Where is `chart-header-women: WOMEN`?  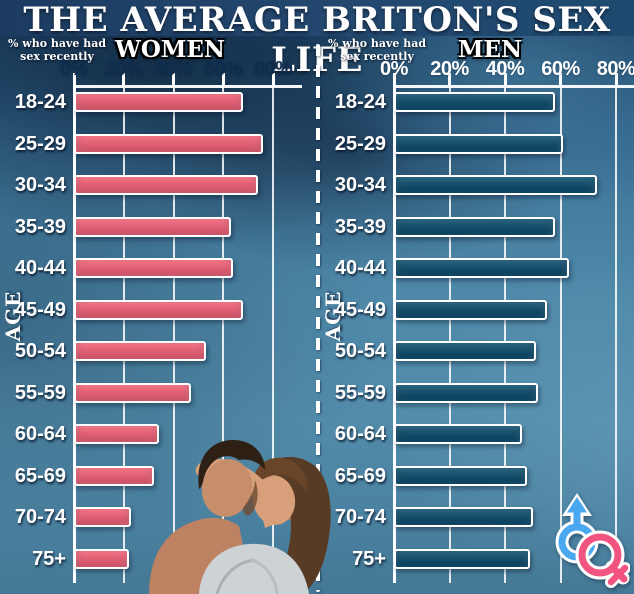 chart-header-women: WOMEN is located at coordinates (170, 49).